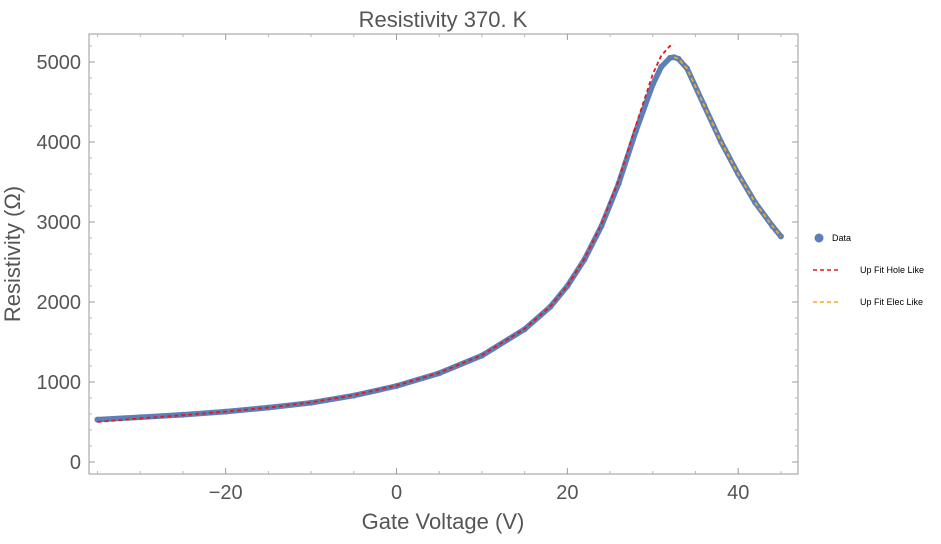 Image resolution: width=941 pixels, height=544 pixels. What do you see at coordinates (891, 302) in the screenshot?
I see `legend-label-elec-fit: Up Fit Elec Like` at bounding box center [891, 302].